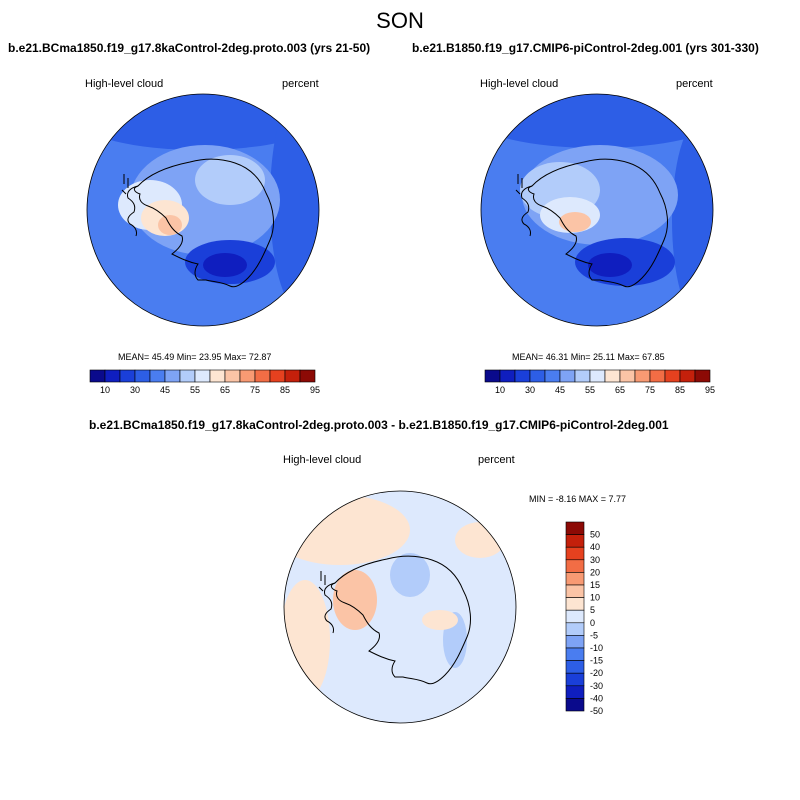 This screenshot has width=800, height=800. Describe the element at coordinates (124, 84) in the screenshot. I see `panel1-variable-label: High-level cloud` at that location.